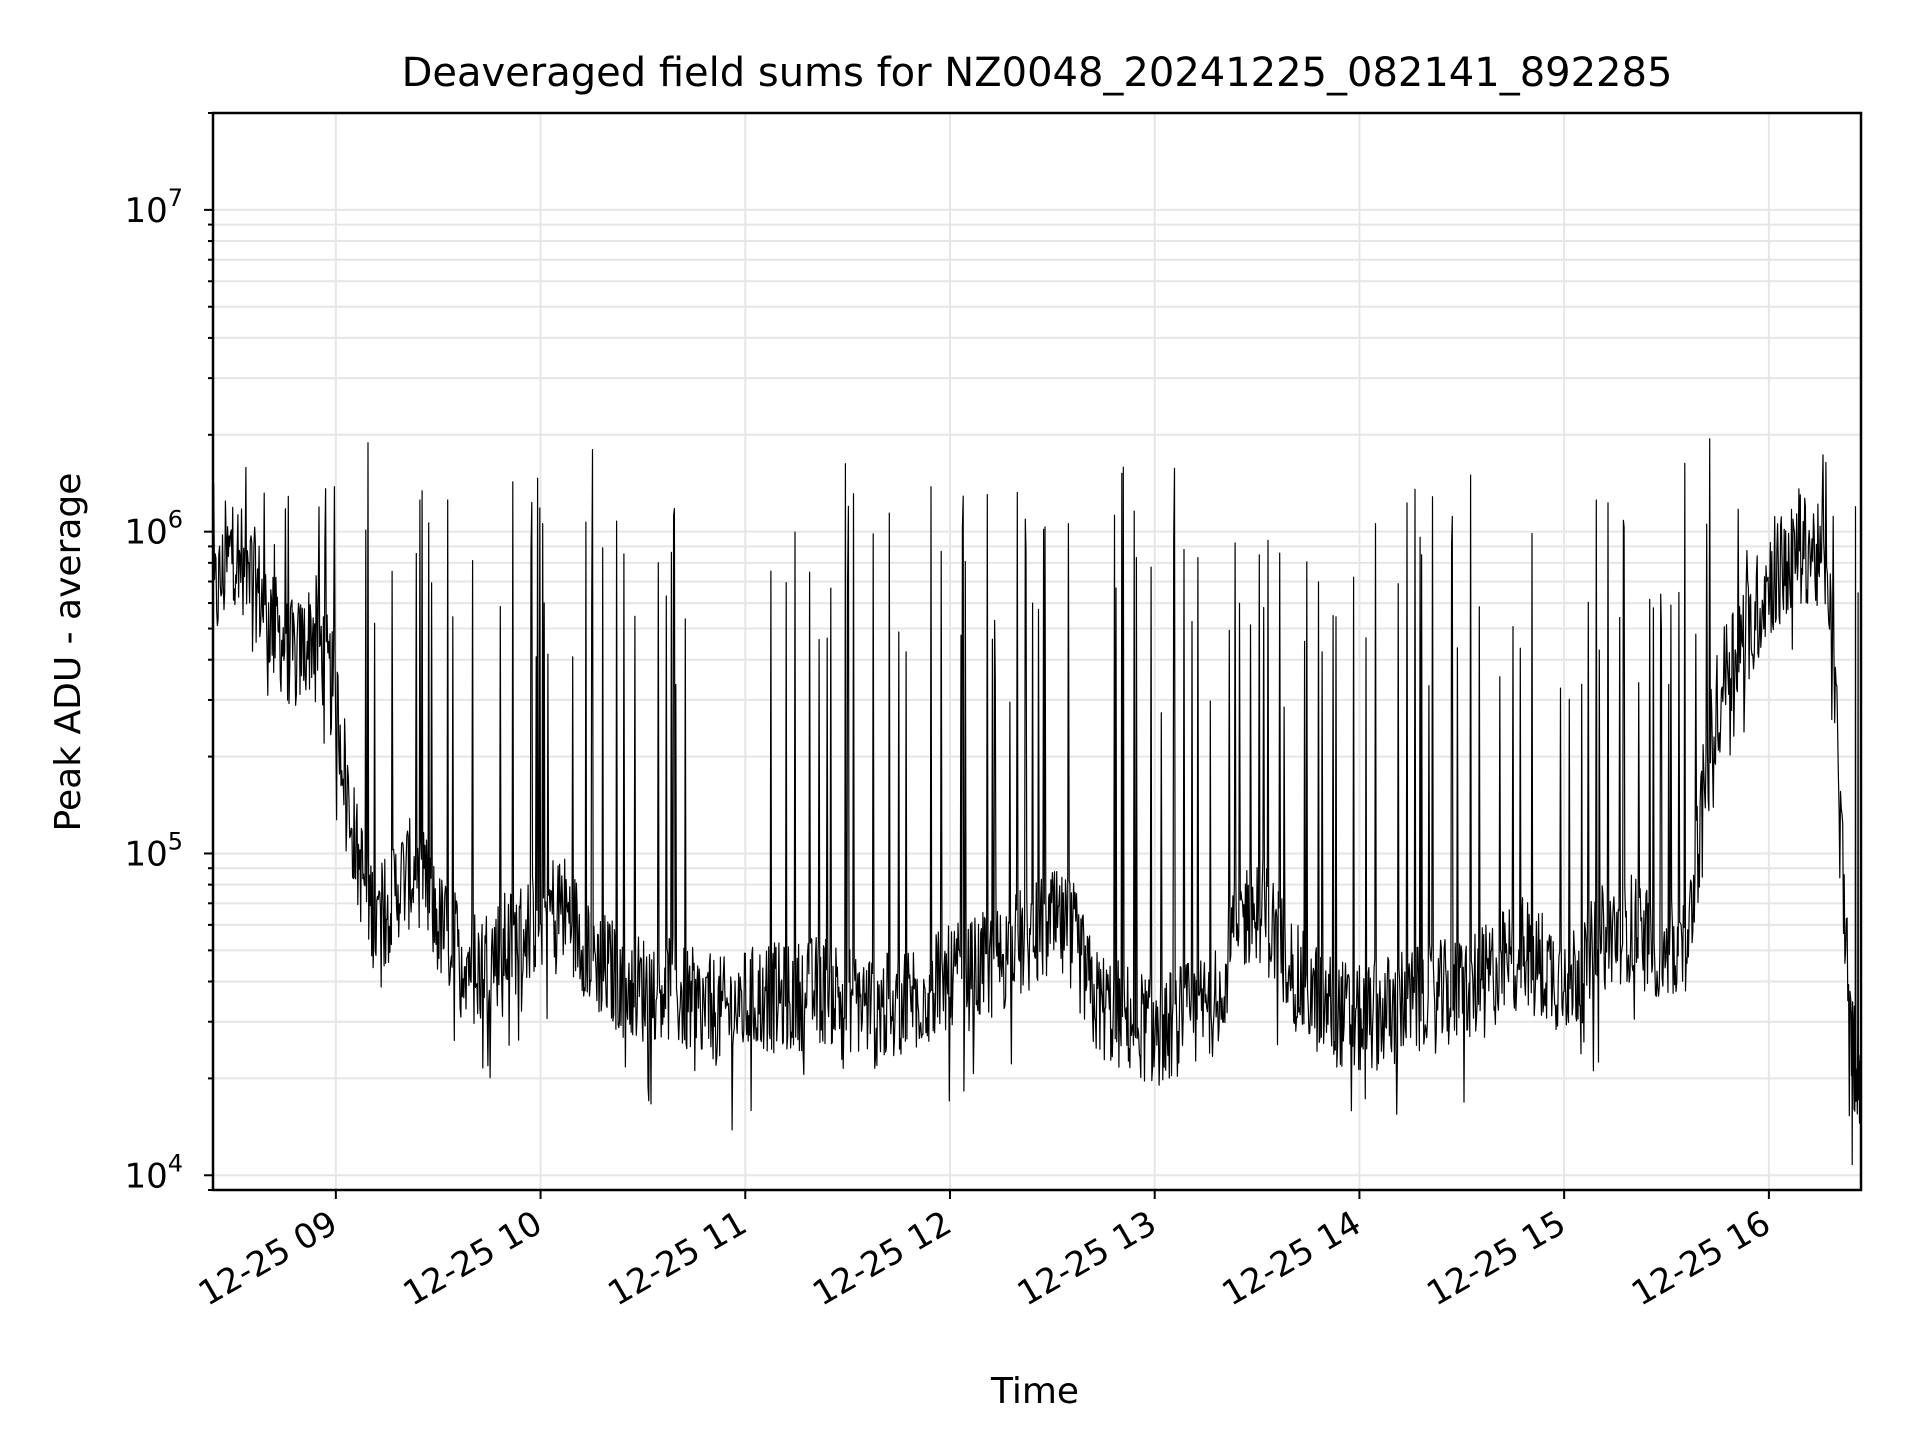  I want to click on x-tick-label: 12-25 09, so click(268, 1258).